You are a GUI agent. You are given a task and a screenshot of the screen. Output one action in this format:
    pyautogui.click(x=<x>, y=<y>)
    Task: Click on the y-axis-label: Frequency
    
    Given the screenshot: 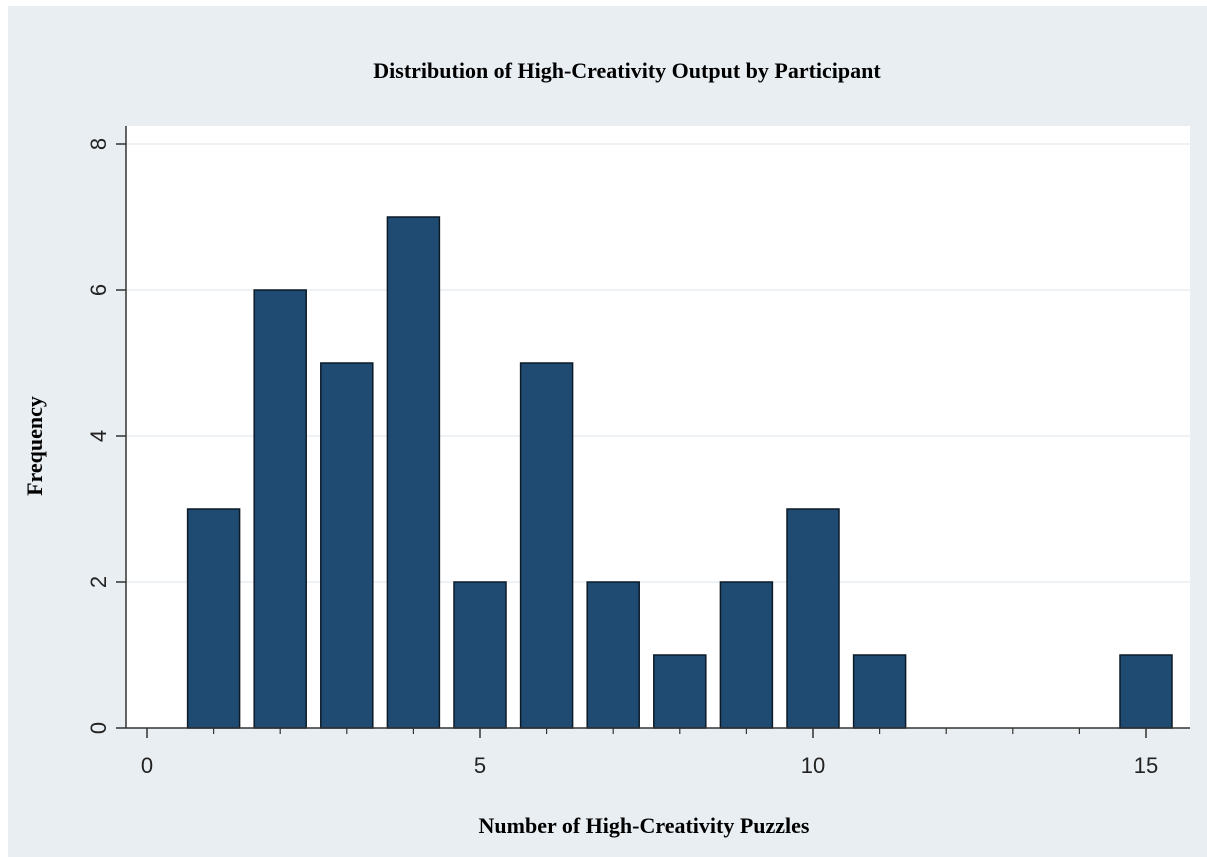 What is the action you would take?
    pyautogui.click(x=34, y=446)
    